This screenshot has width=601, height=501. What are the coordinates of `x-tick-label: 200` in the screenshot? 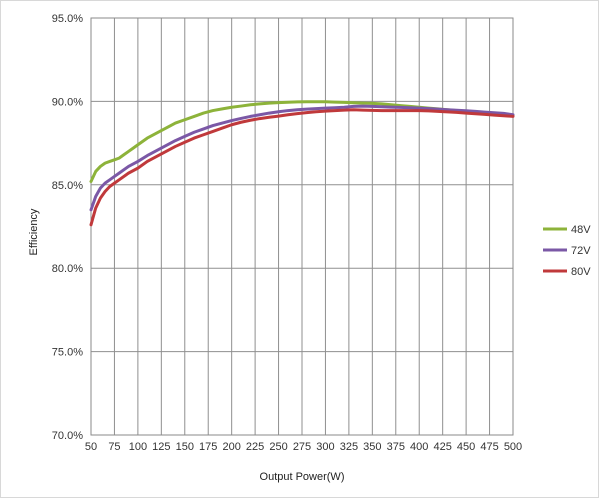 It's located at (231, 447).